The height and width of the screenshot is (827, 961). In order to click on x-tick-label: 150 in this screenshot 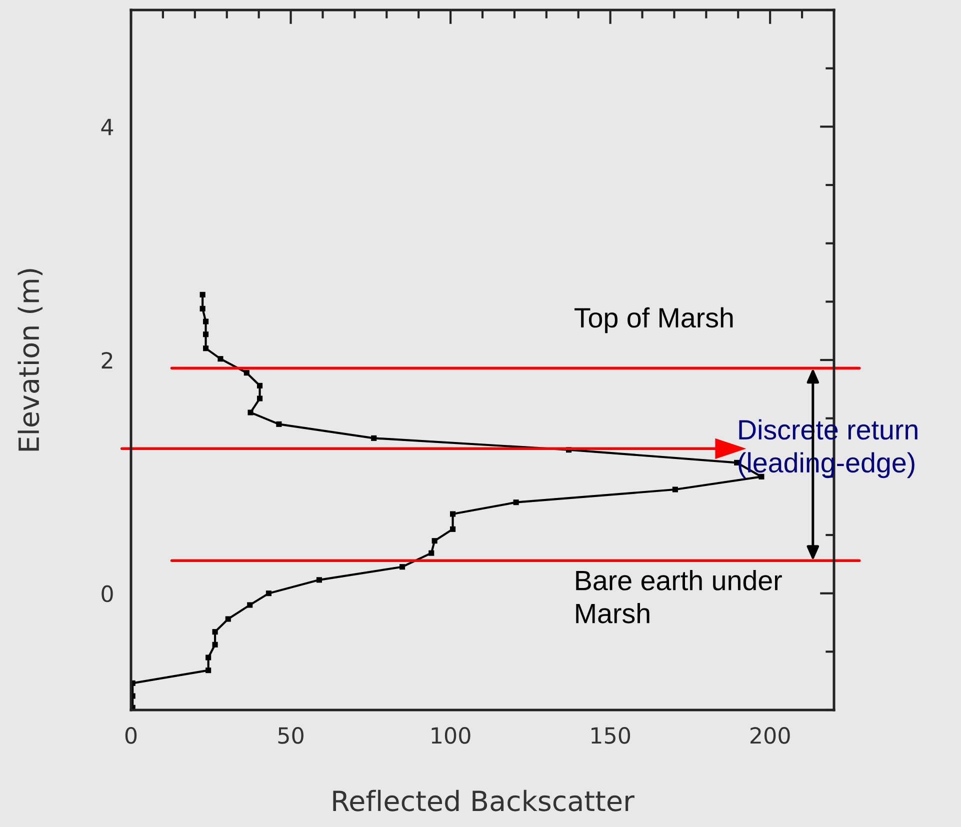, I will do `click(611, 735)`.